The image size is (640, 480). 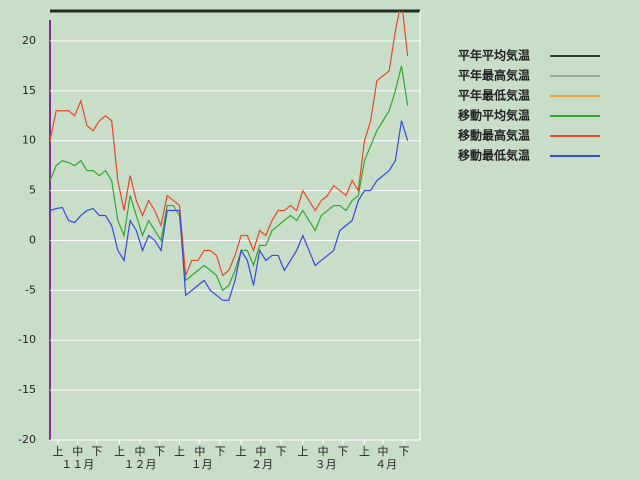 I want to click on month-label: １１月, so click(x=77, y=464).